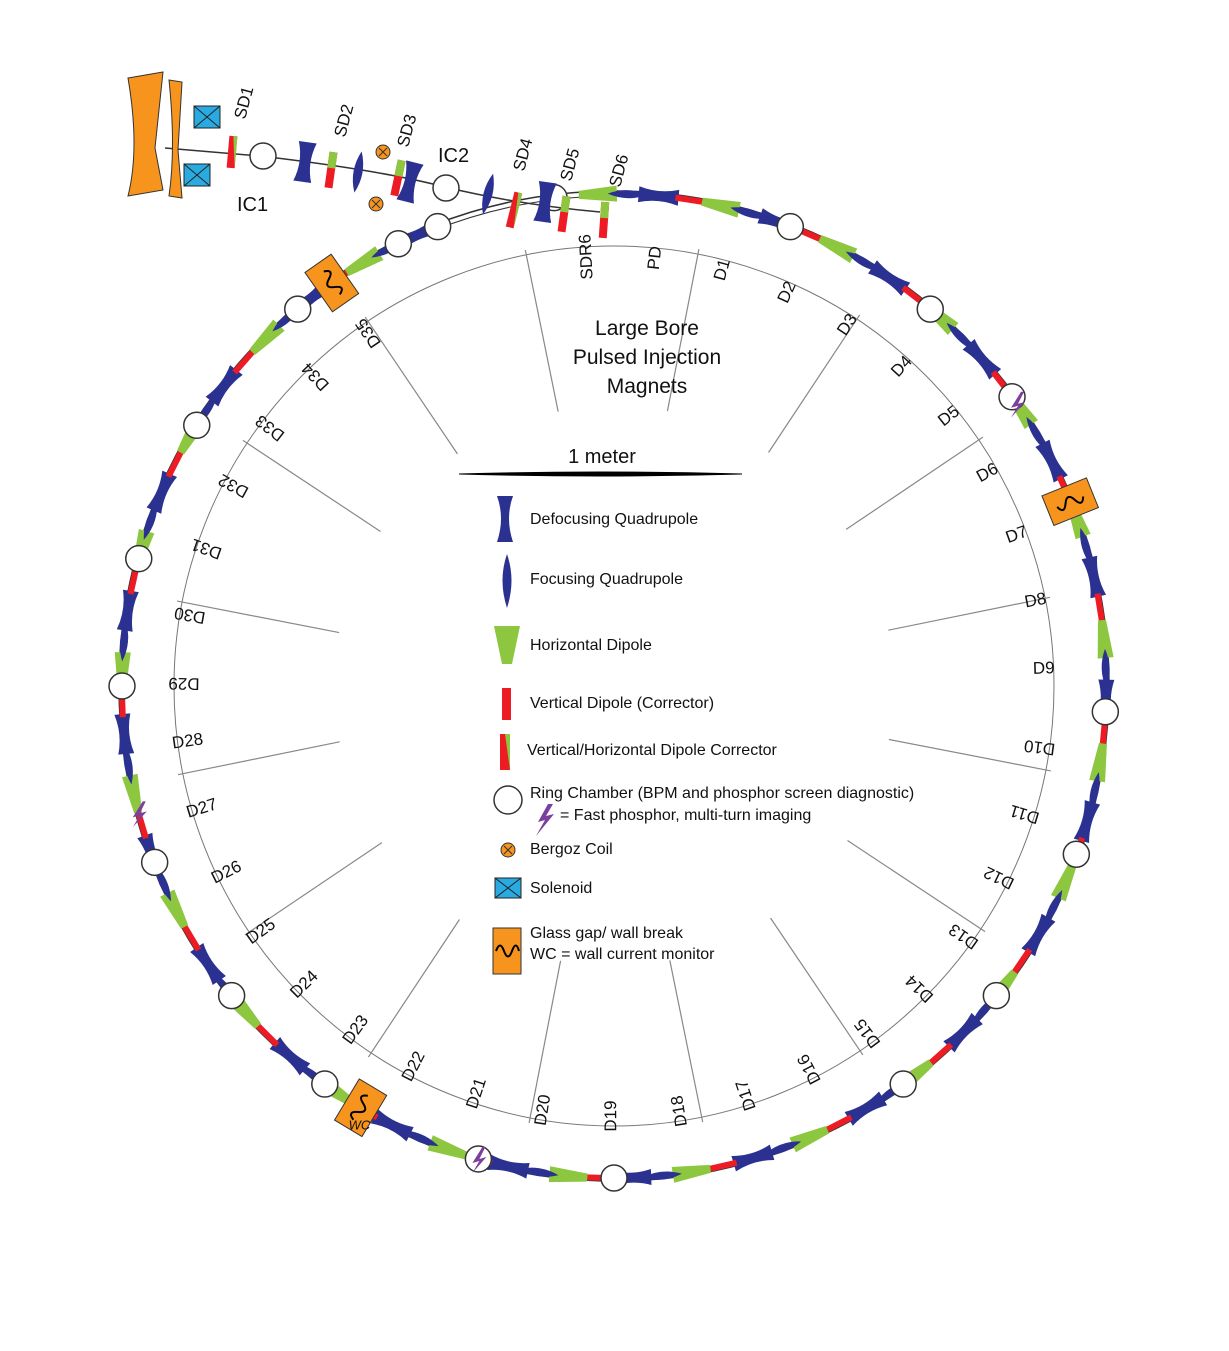 This screenshot has height=1351, width=1229. I want to click on ring-label: D7, so click(1016, 534).